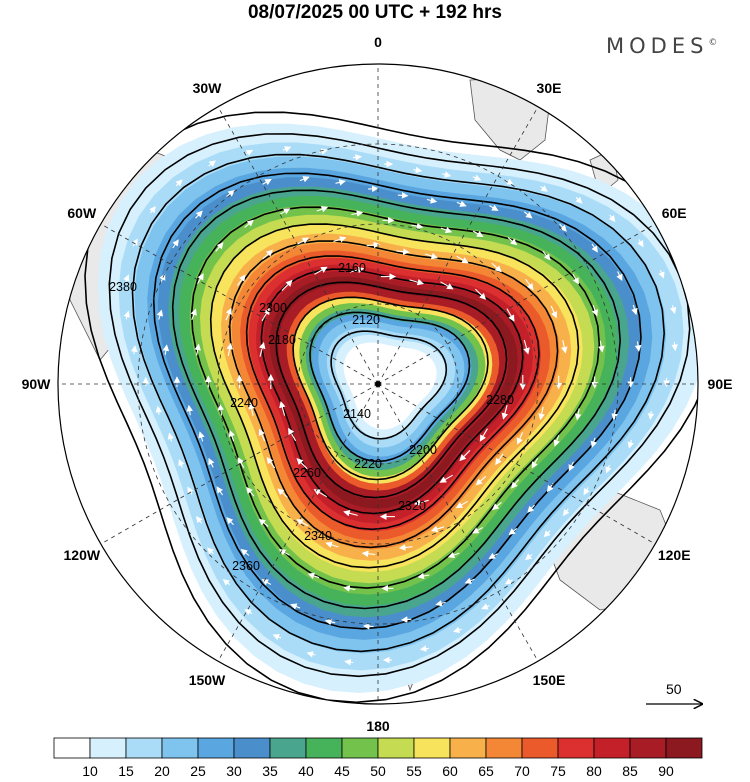 This screenshot has width=750, height=782. What do you see at coordinates (549, 88) in the screenshot?
I see `longitude-label: 30E` at bounding box center [549, 88].